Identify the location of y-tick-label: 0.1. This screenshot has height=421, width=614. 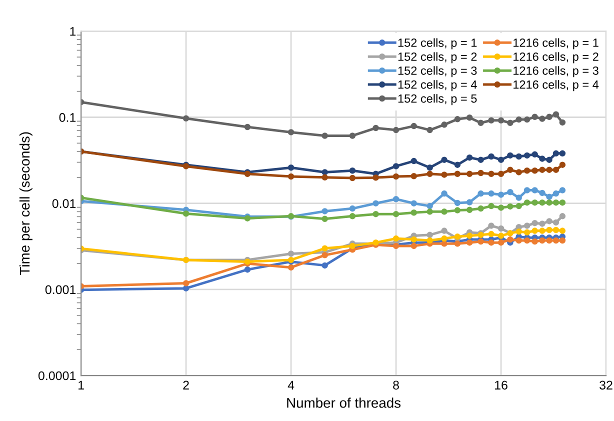
(67, 117).